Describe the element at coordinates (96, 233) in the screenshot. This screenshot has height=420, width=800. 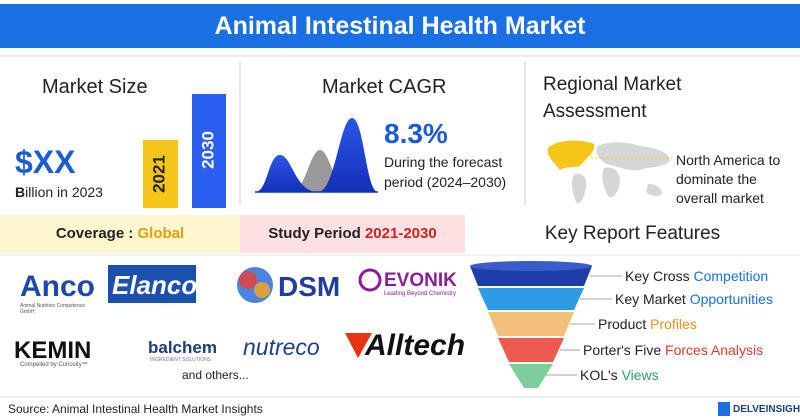
I see `label: Coverage :` at that location.